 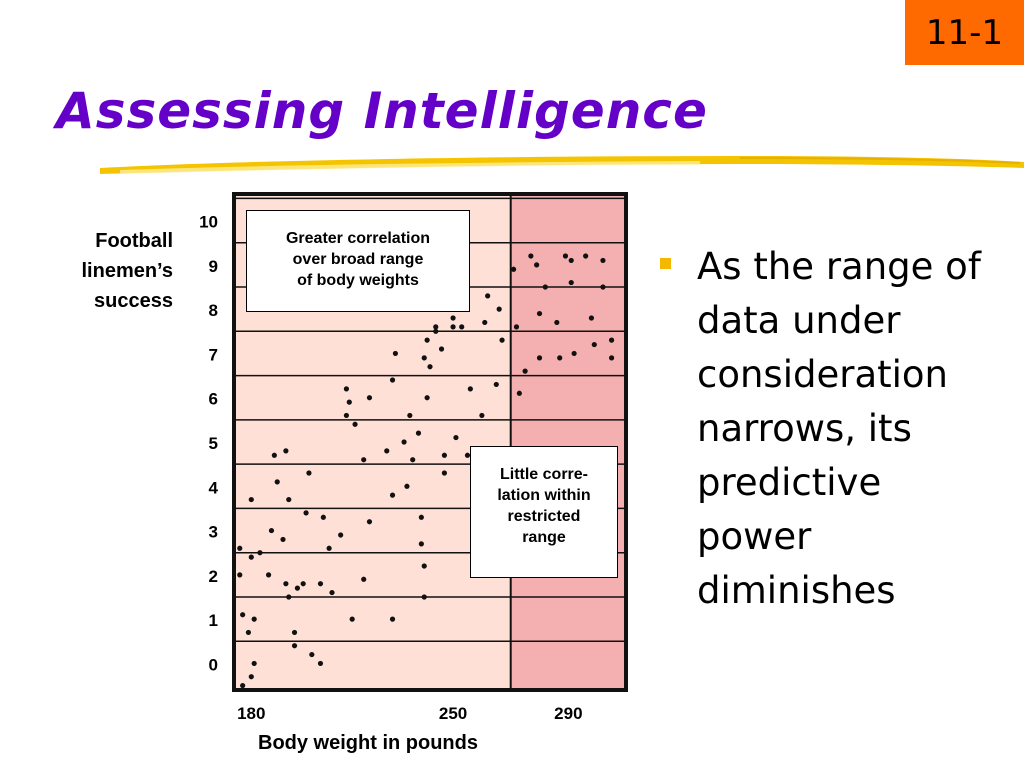 What do you see at coordinates (213, 354) in the screenshot?
I see `y-tick-label: 7` at bounding box center [213, 354].